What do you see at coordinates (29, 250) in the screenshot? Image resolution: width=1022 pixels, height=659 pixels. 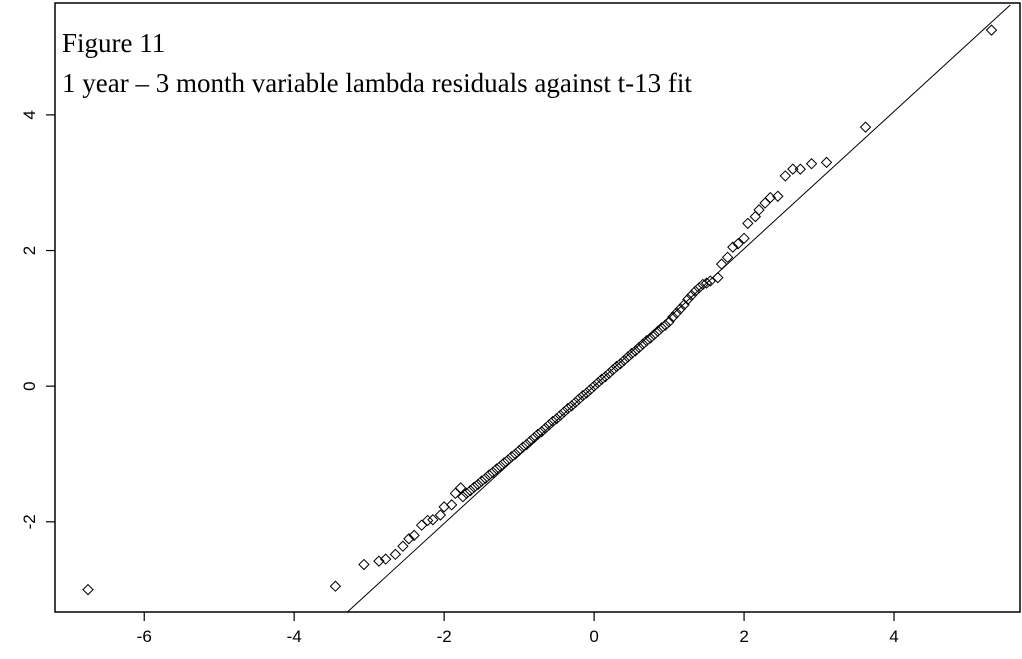 I see `y-tick-label: 2` at bounding box center [29, 250].